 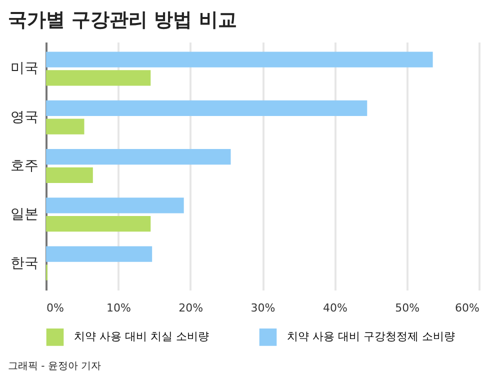 What do you see at coordinates (122, 20) in the screenshot?
I see `chart-title: 국가별 구강관리 방법 비교` at bounding box center [122, 20].